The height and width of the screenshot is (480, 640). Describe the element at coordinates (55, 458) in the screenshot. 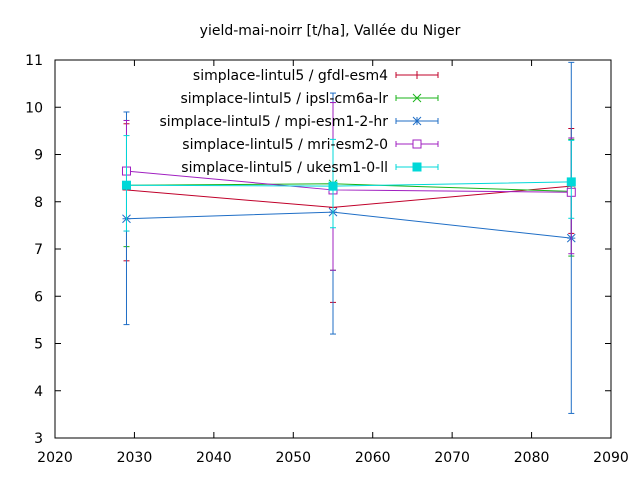

I see `x-tick-label: 2020` at that location.